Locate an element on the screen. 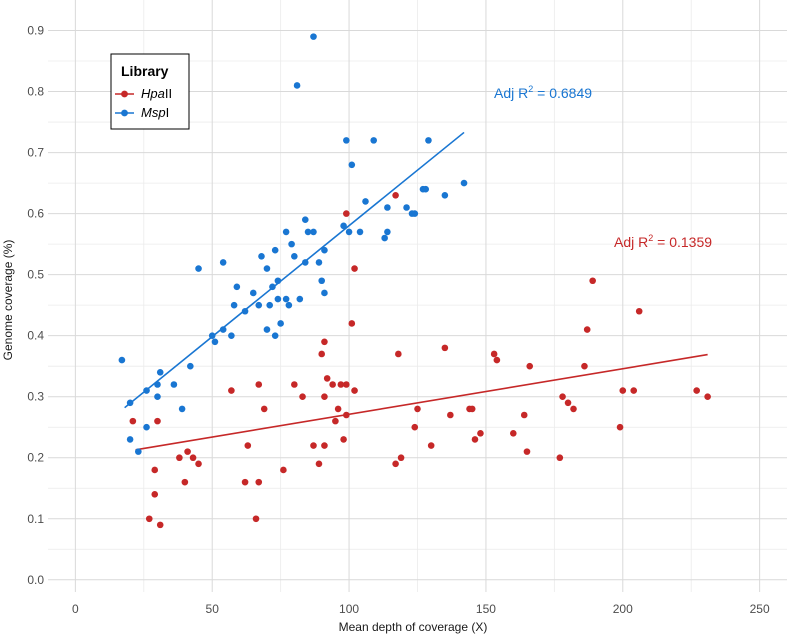 The image size is (787, 636). legend-mspi-italic: Msp is located at coordinates (153, 112).